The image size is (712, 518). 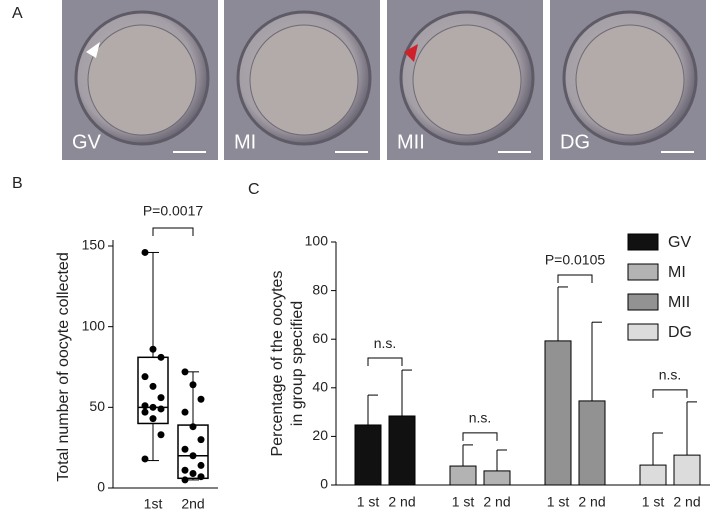 I want to click on legend-label: GV, so click(x=679, y=242).